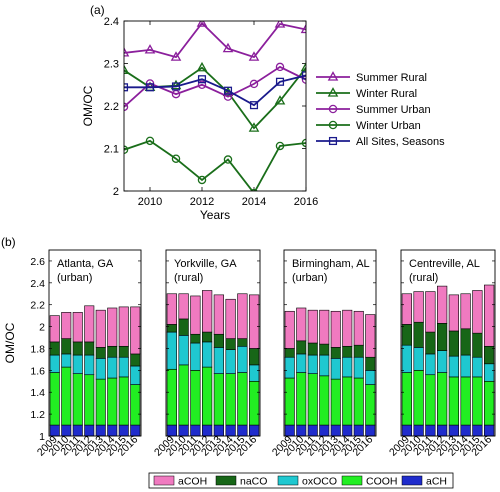 The image size is (500, 492). I want to click on site-title: Yorkville, GA, so click(205, 264).